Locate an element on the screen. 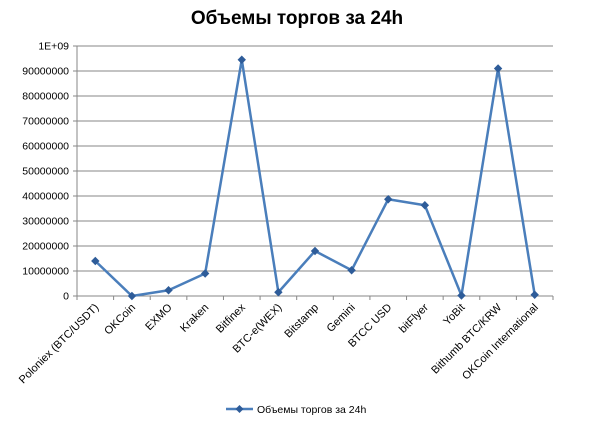  chart-title: Объемы торгов за 24h is located at coordinates (297, 18).